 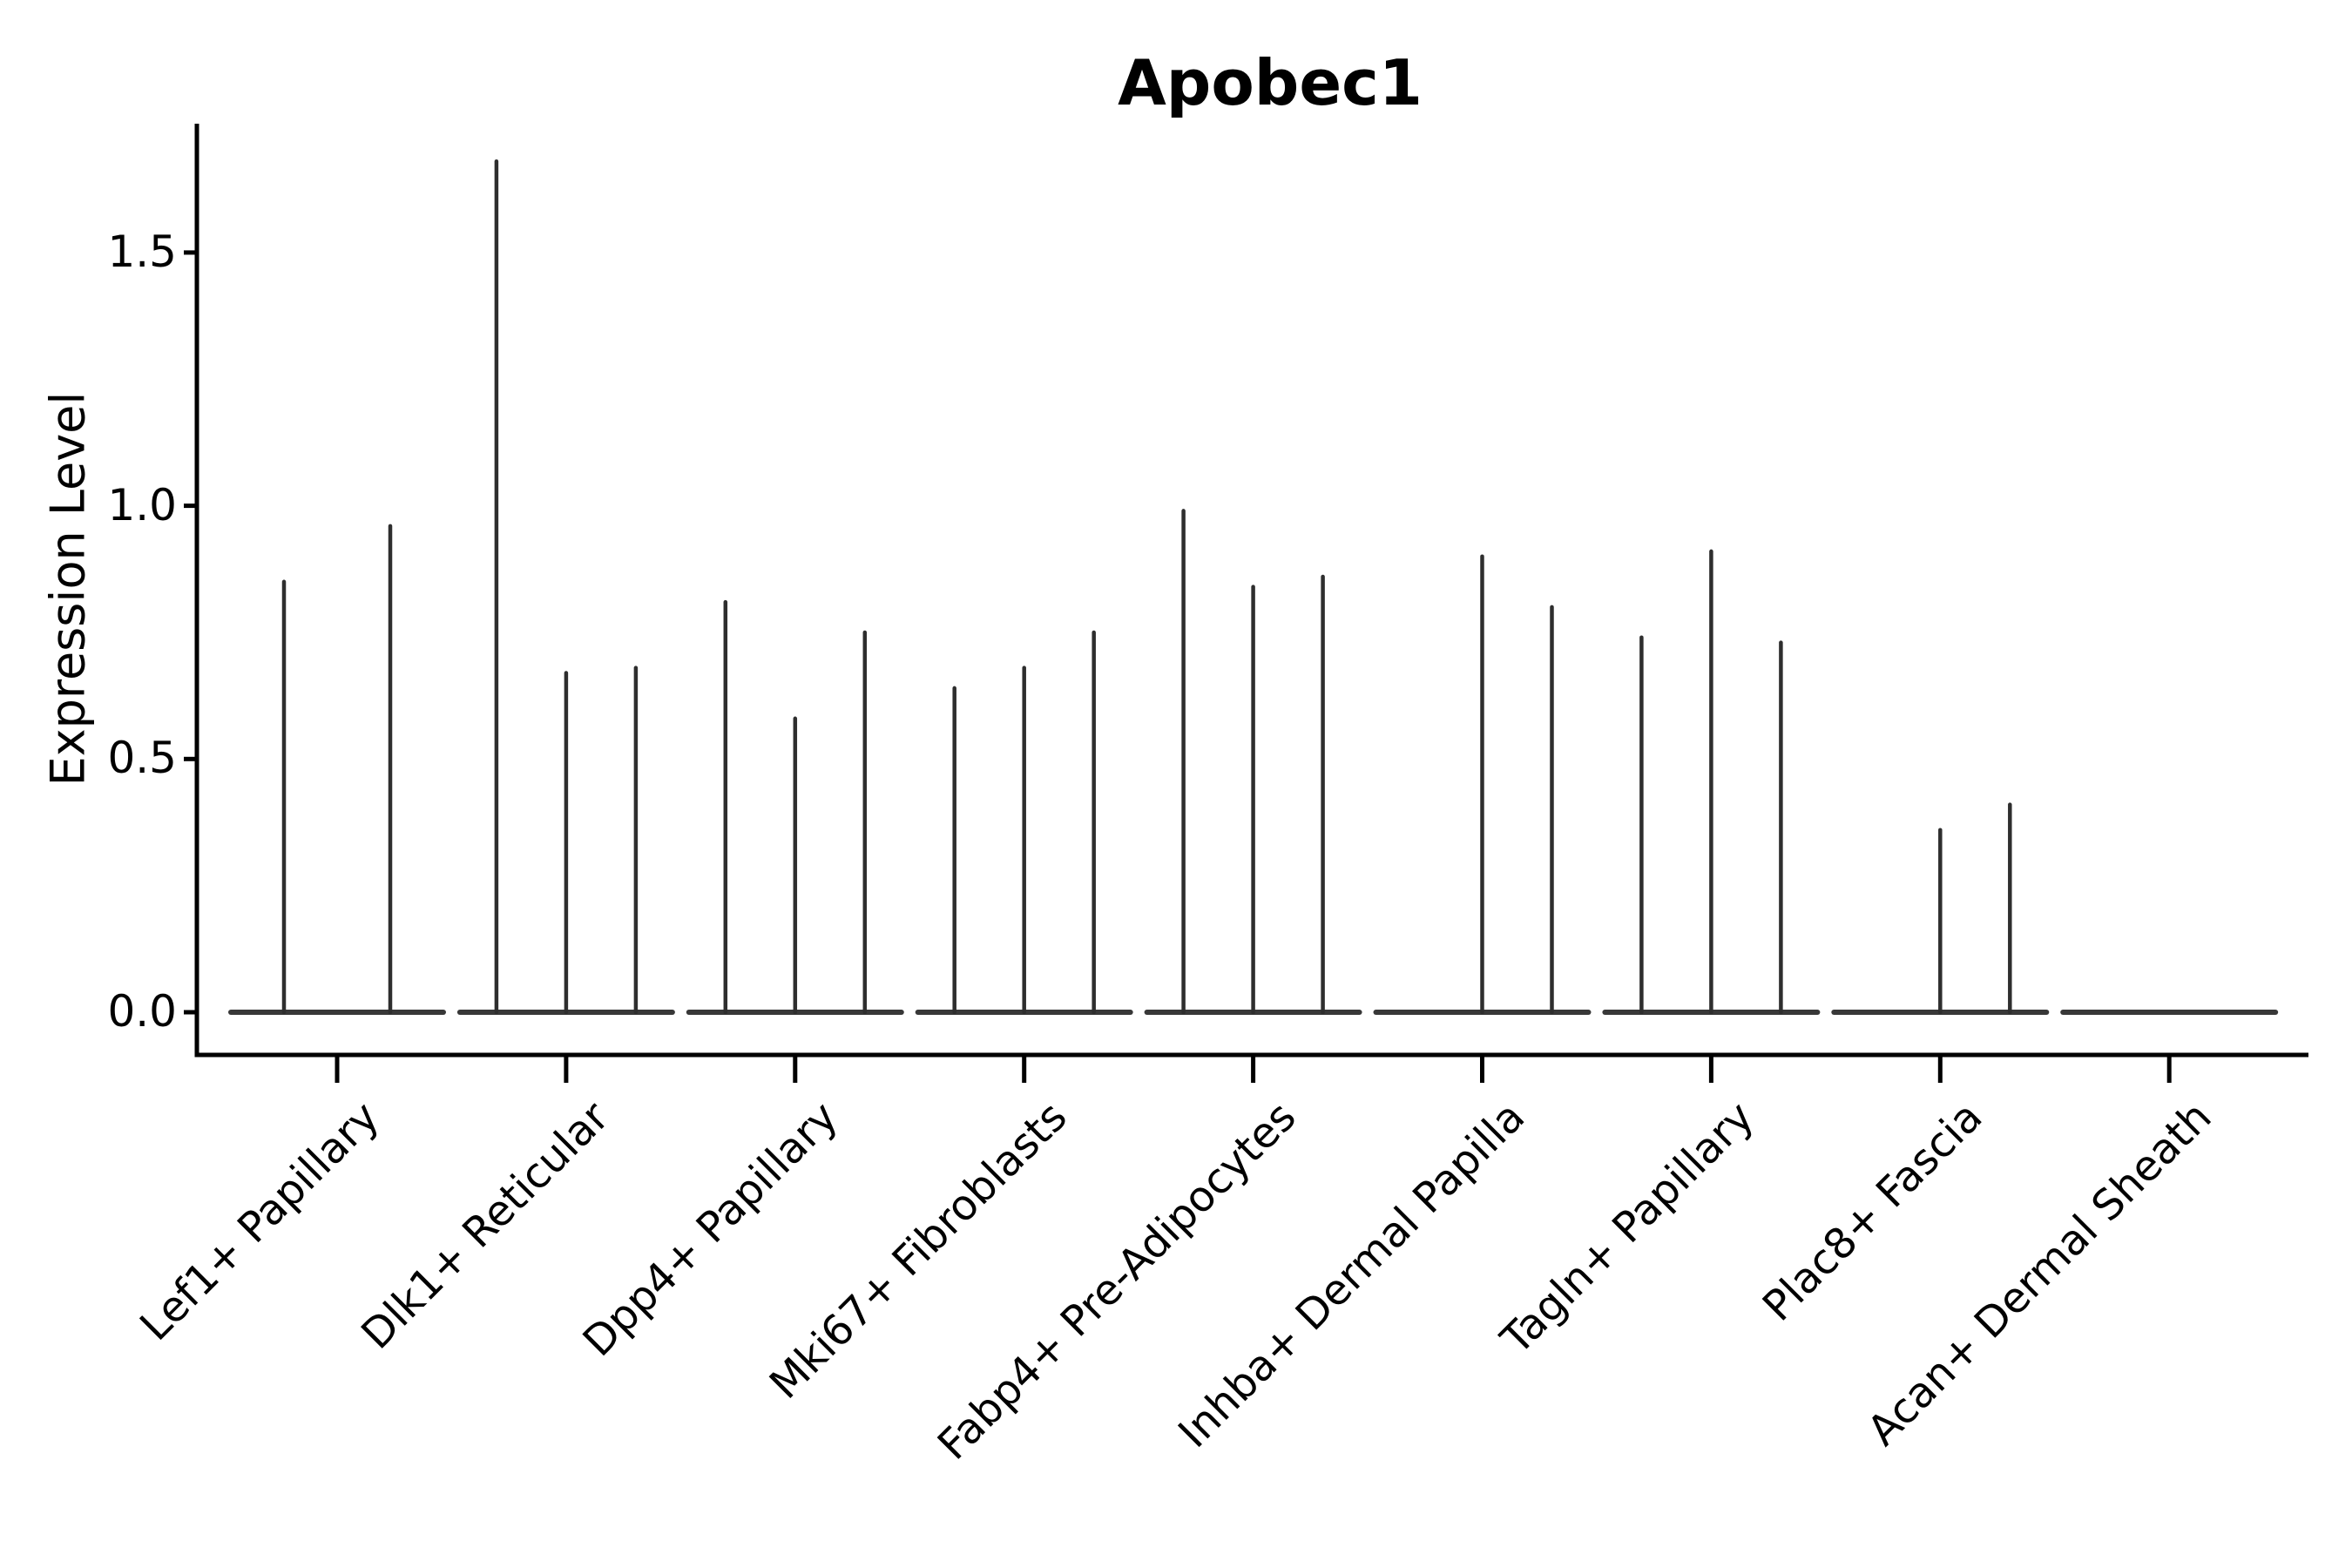 What do you see at coordinates (142, 252) in the screenshot?
I see `y-tick-label: 1.5` at bounding box center [142, 252].